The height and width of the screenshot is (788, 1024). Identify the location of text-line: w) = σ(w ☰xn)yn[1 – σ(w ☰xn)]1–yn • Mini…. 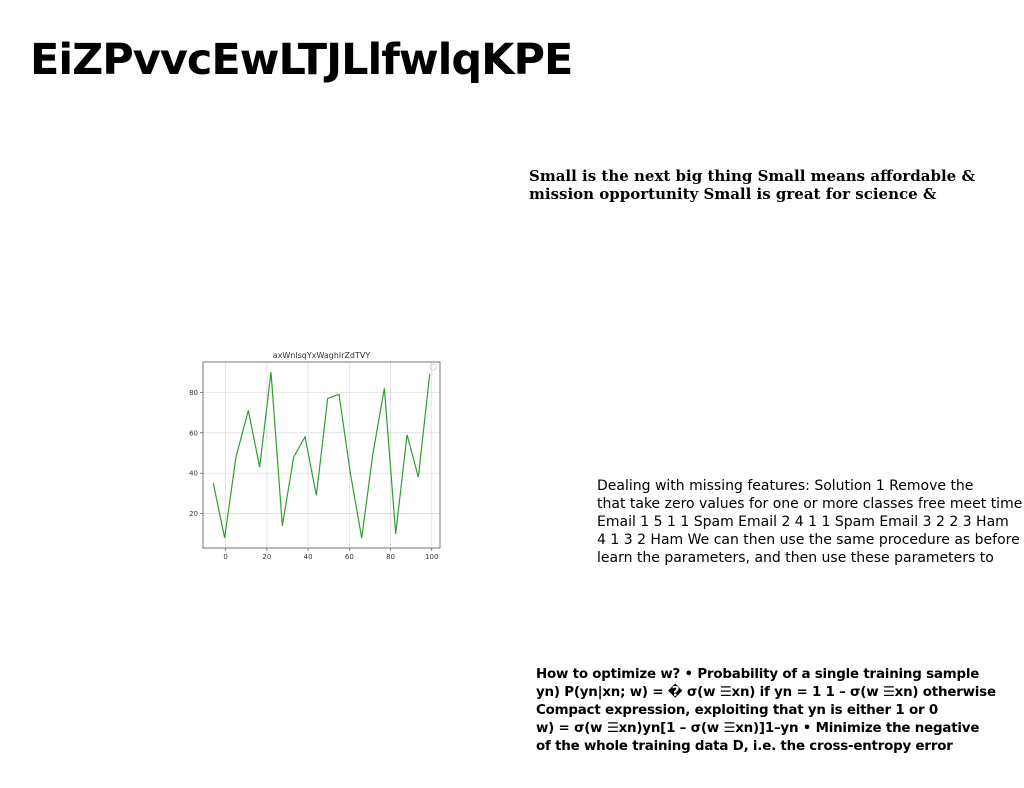
(758, 728).